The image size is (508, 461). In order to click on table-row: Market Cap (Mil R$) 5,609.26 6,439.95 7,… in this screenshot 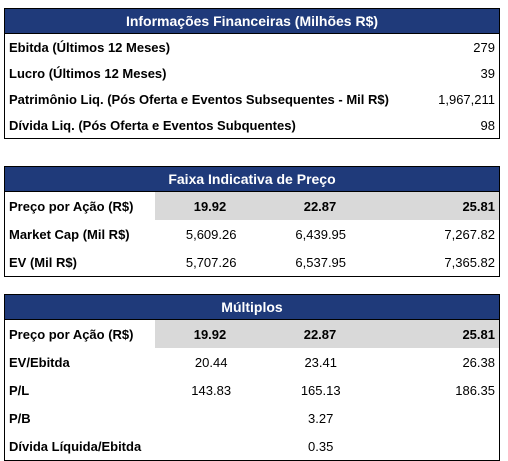, I will do `click(252, 234)`.